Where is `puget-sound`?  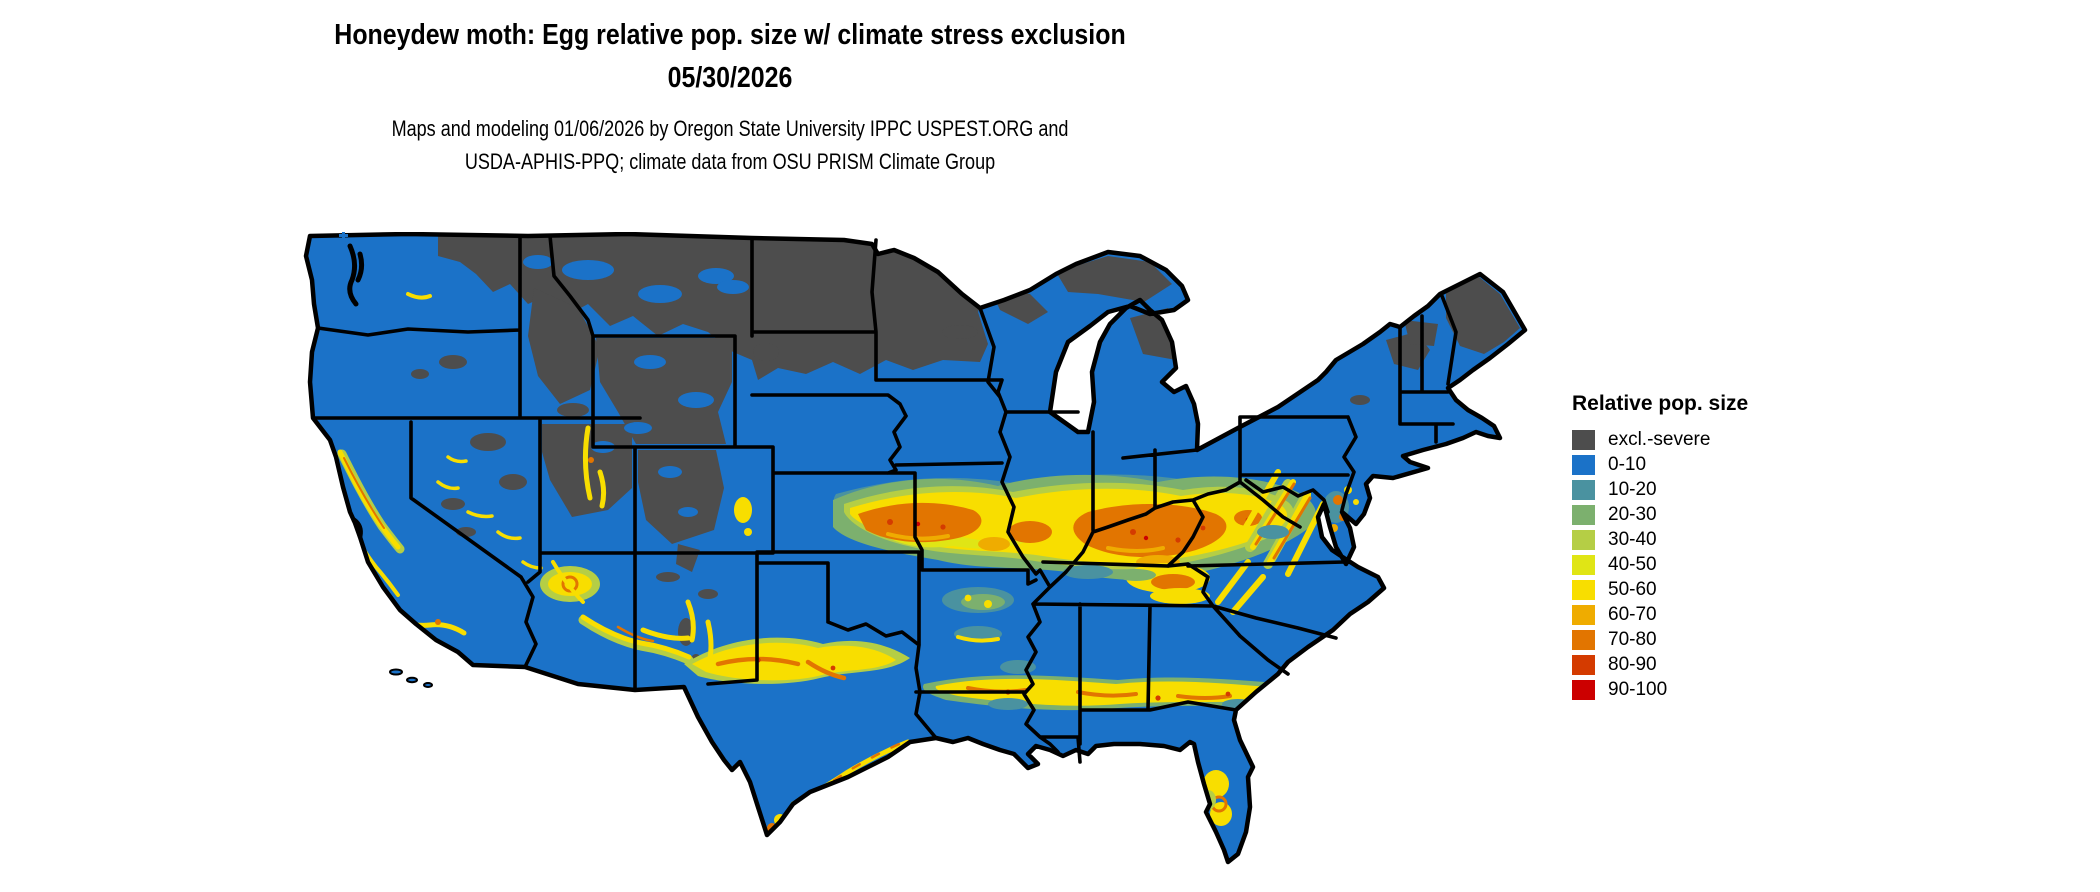
puget-sound is located at coordinates (356, 275).